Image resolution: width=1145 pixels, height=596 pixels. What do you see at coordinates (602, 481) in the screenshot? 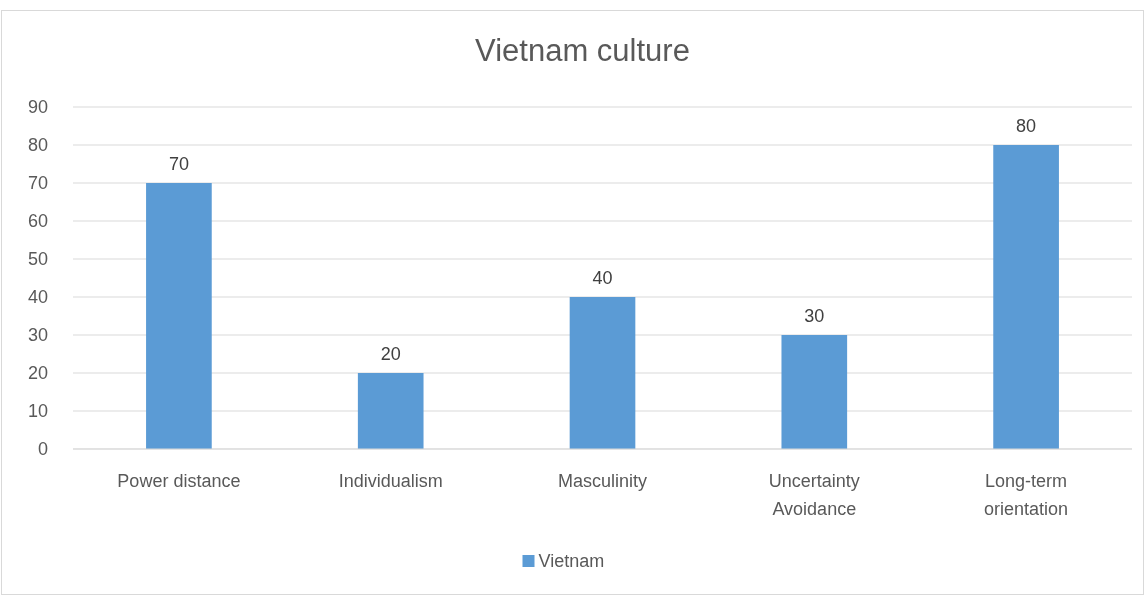
I see `x-tick-label: Masculinity` at bounding box center [602, 481].